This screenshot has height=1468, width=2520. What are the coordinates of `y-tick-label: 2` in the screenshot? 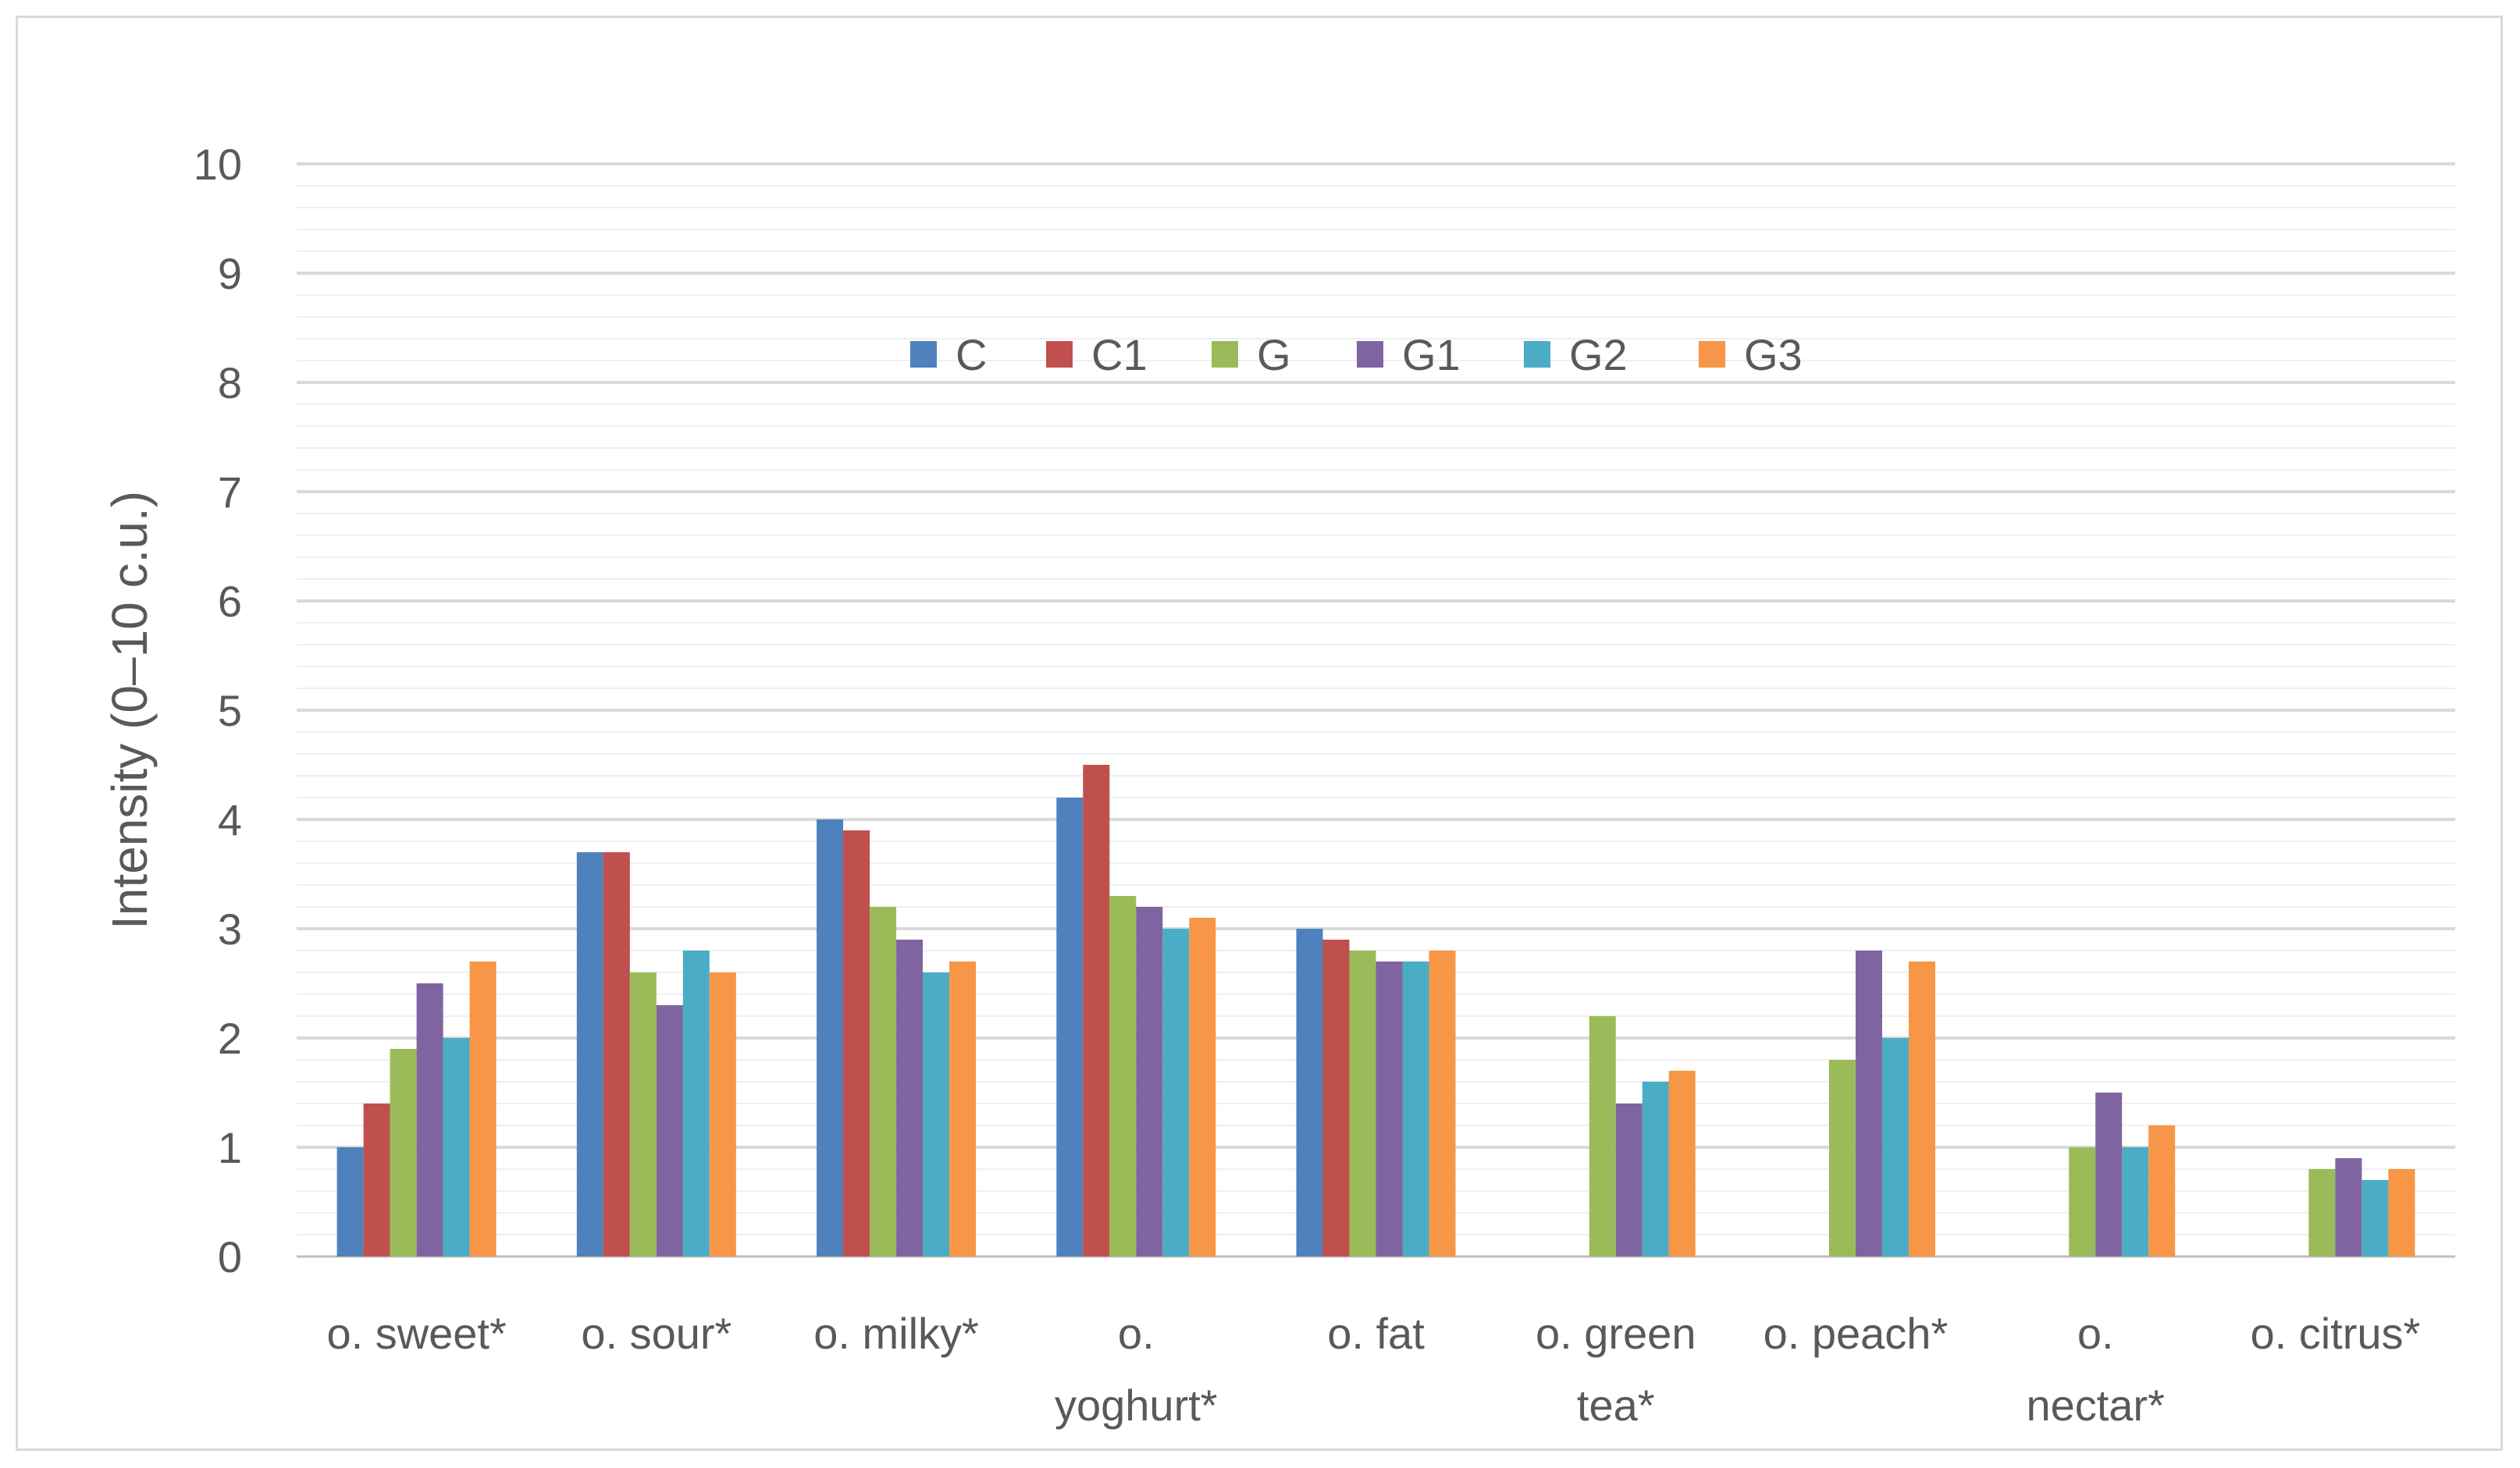 It's located at (230, 1038).